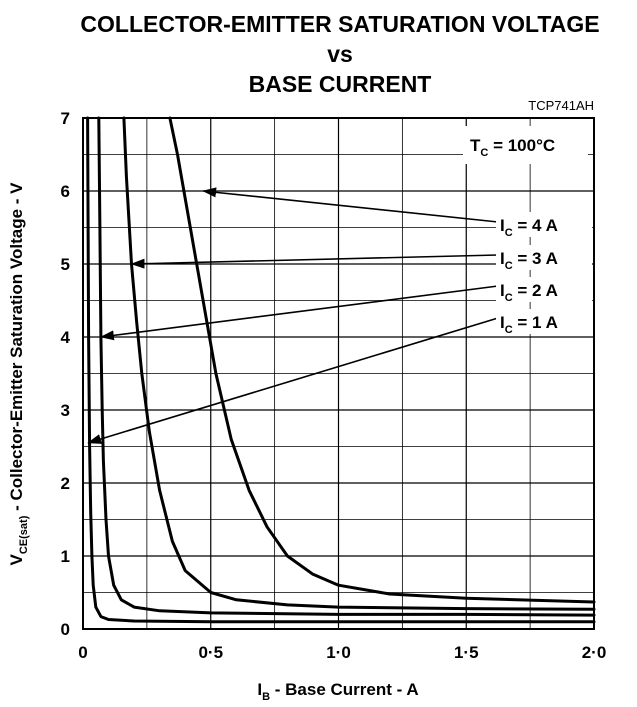  Describe the element at coordinates (65, 118) in the screenshot. I see `y-tick-label: 7` at that location.